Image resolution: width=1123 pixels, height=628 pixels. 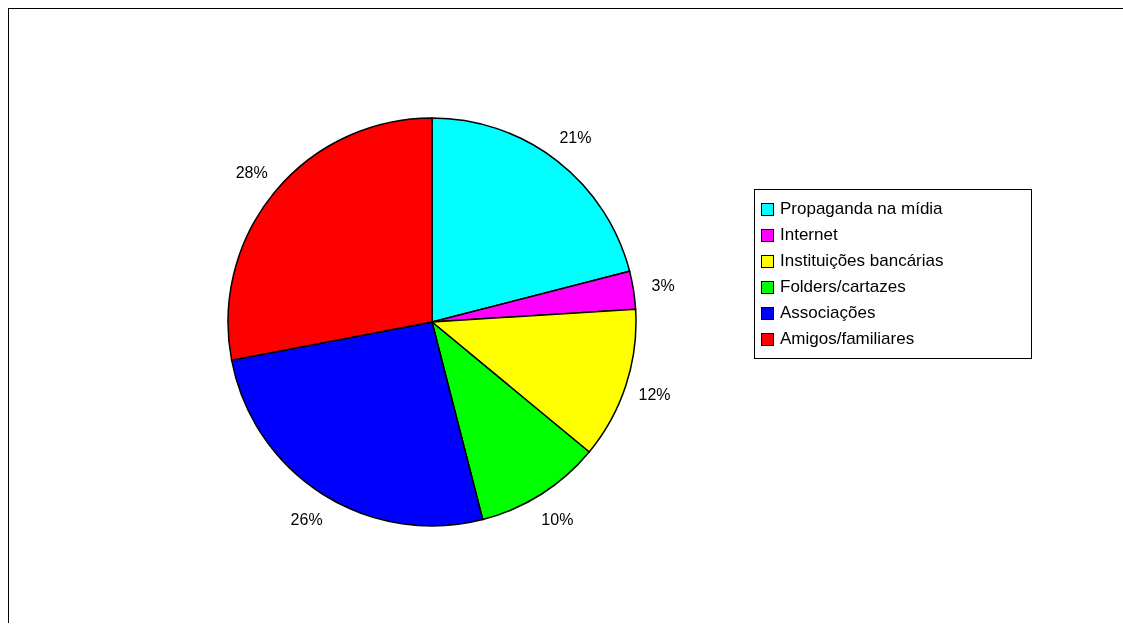 What do you see at coordinates (663, 285) in the screenshot?
I see `data-label: 3%` at bounding box center [663, 285].